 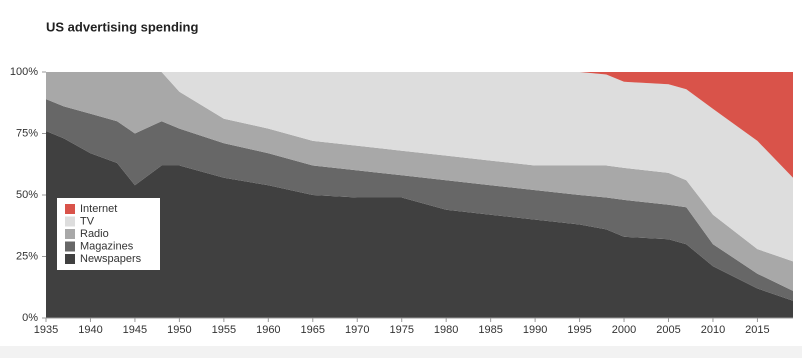 I want to click on y-tick-label: 25%, so click(x=27, y=256).